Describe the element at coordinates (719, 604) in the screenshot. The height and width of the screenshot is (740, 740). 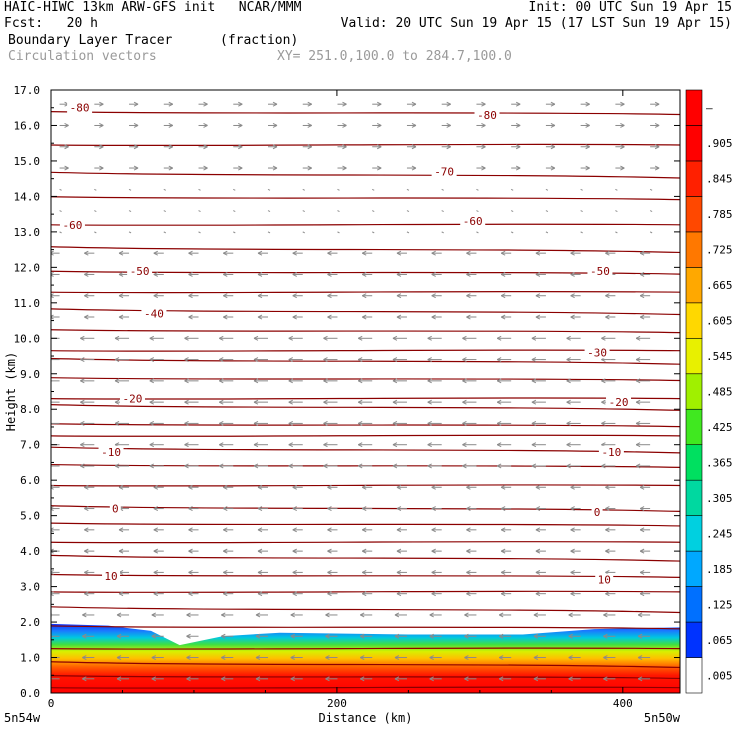
I see `colorbar-label: .125` at that location.